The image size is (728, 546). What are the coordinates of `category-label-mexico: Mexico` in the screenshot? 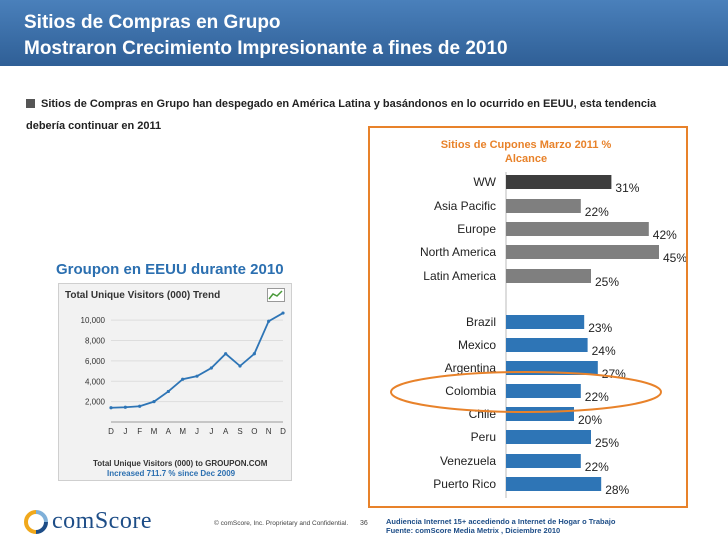 It's located at (477, 345).